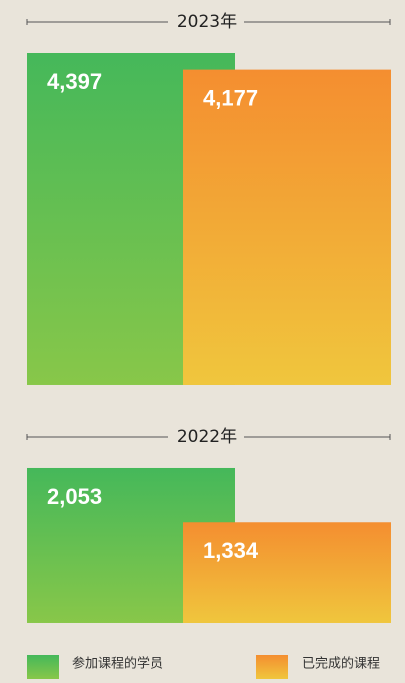 This screenshot has width=405, height=683. I want to click on value-label: 2,053, so click(74, 496).